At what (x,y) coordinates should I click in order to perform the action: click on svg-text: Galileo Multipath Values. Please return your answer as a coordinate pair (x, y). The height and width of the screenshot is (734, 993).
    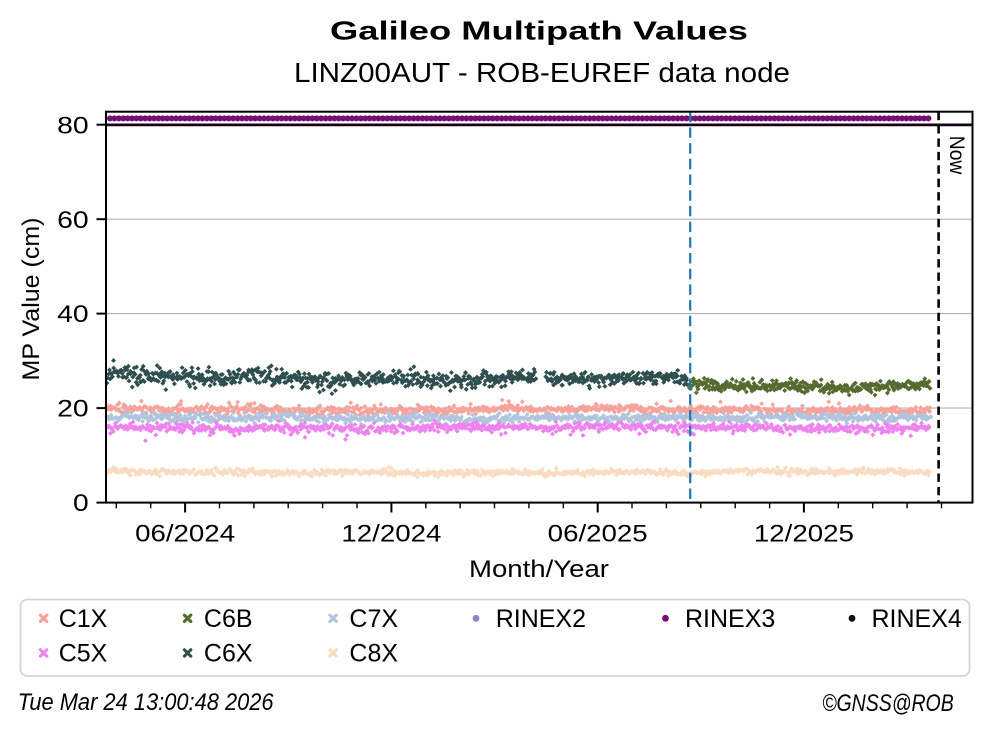
    Looking at the image, I should click on (539, 31).